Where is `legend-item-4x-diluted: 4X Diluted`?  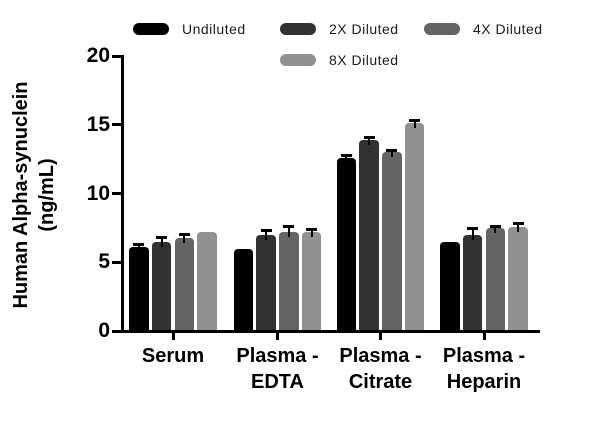
legend-item-4x-diluted: 4X Diluted is located at coordinates (483, 29).